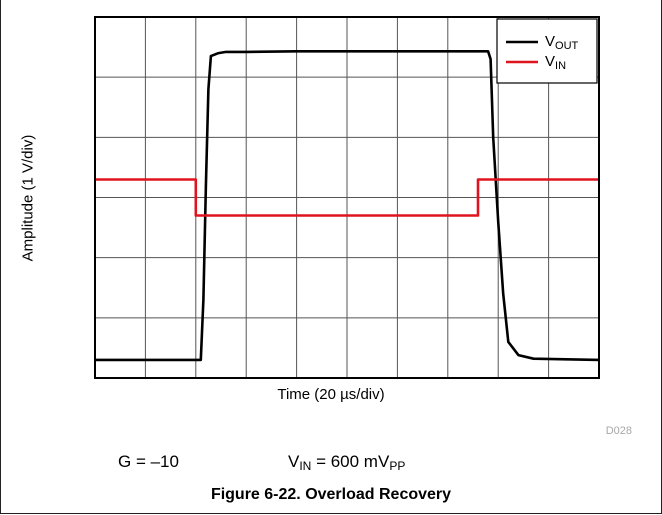 The image size is (662, 515). Describe the element at coordinates (331, 494) in the screenshot. I see `figure-caption: Figure 6-22. Overload Recovery` at that location.